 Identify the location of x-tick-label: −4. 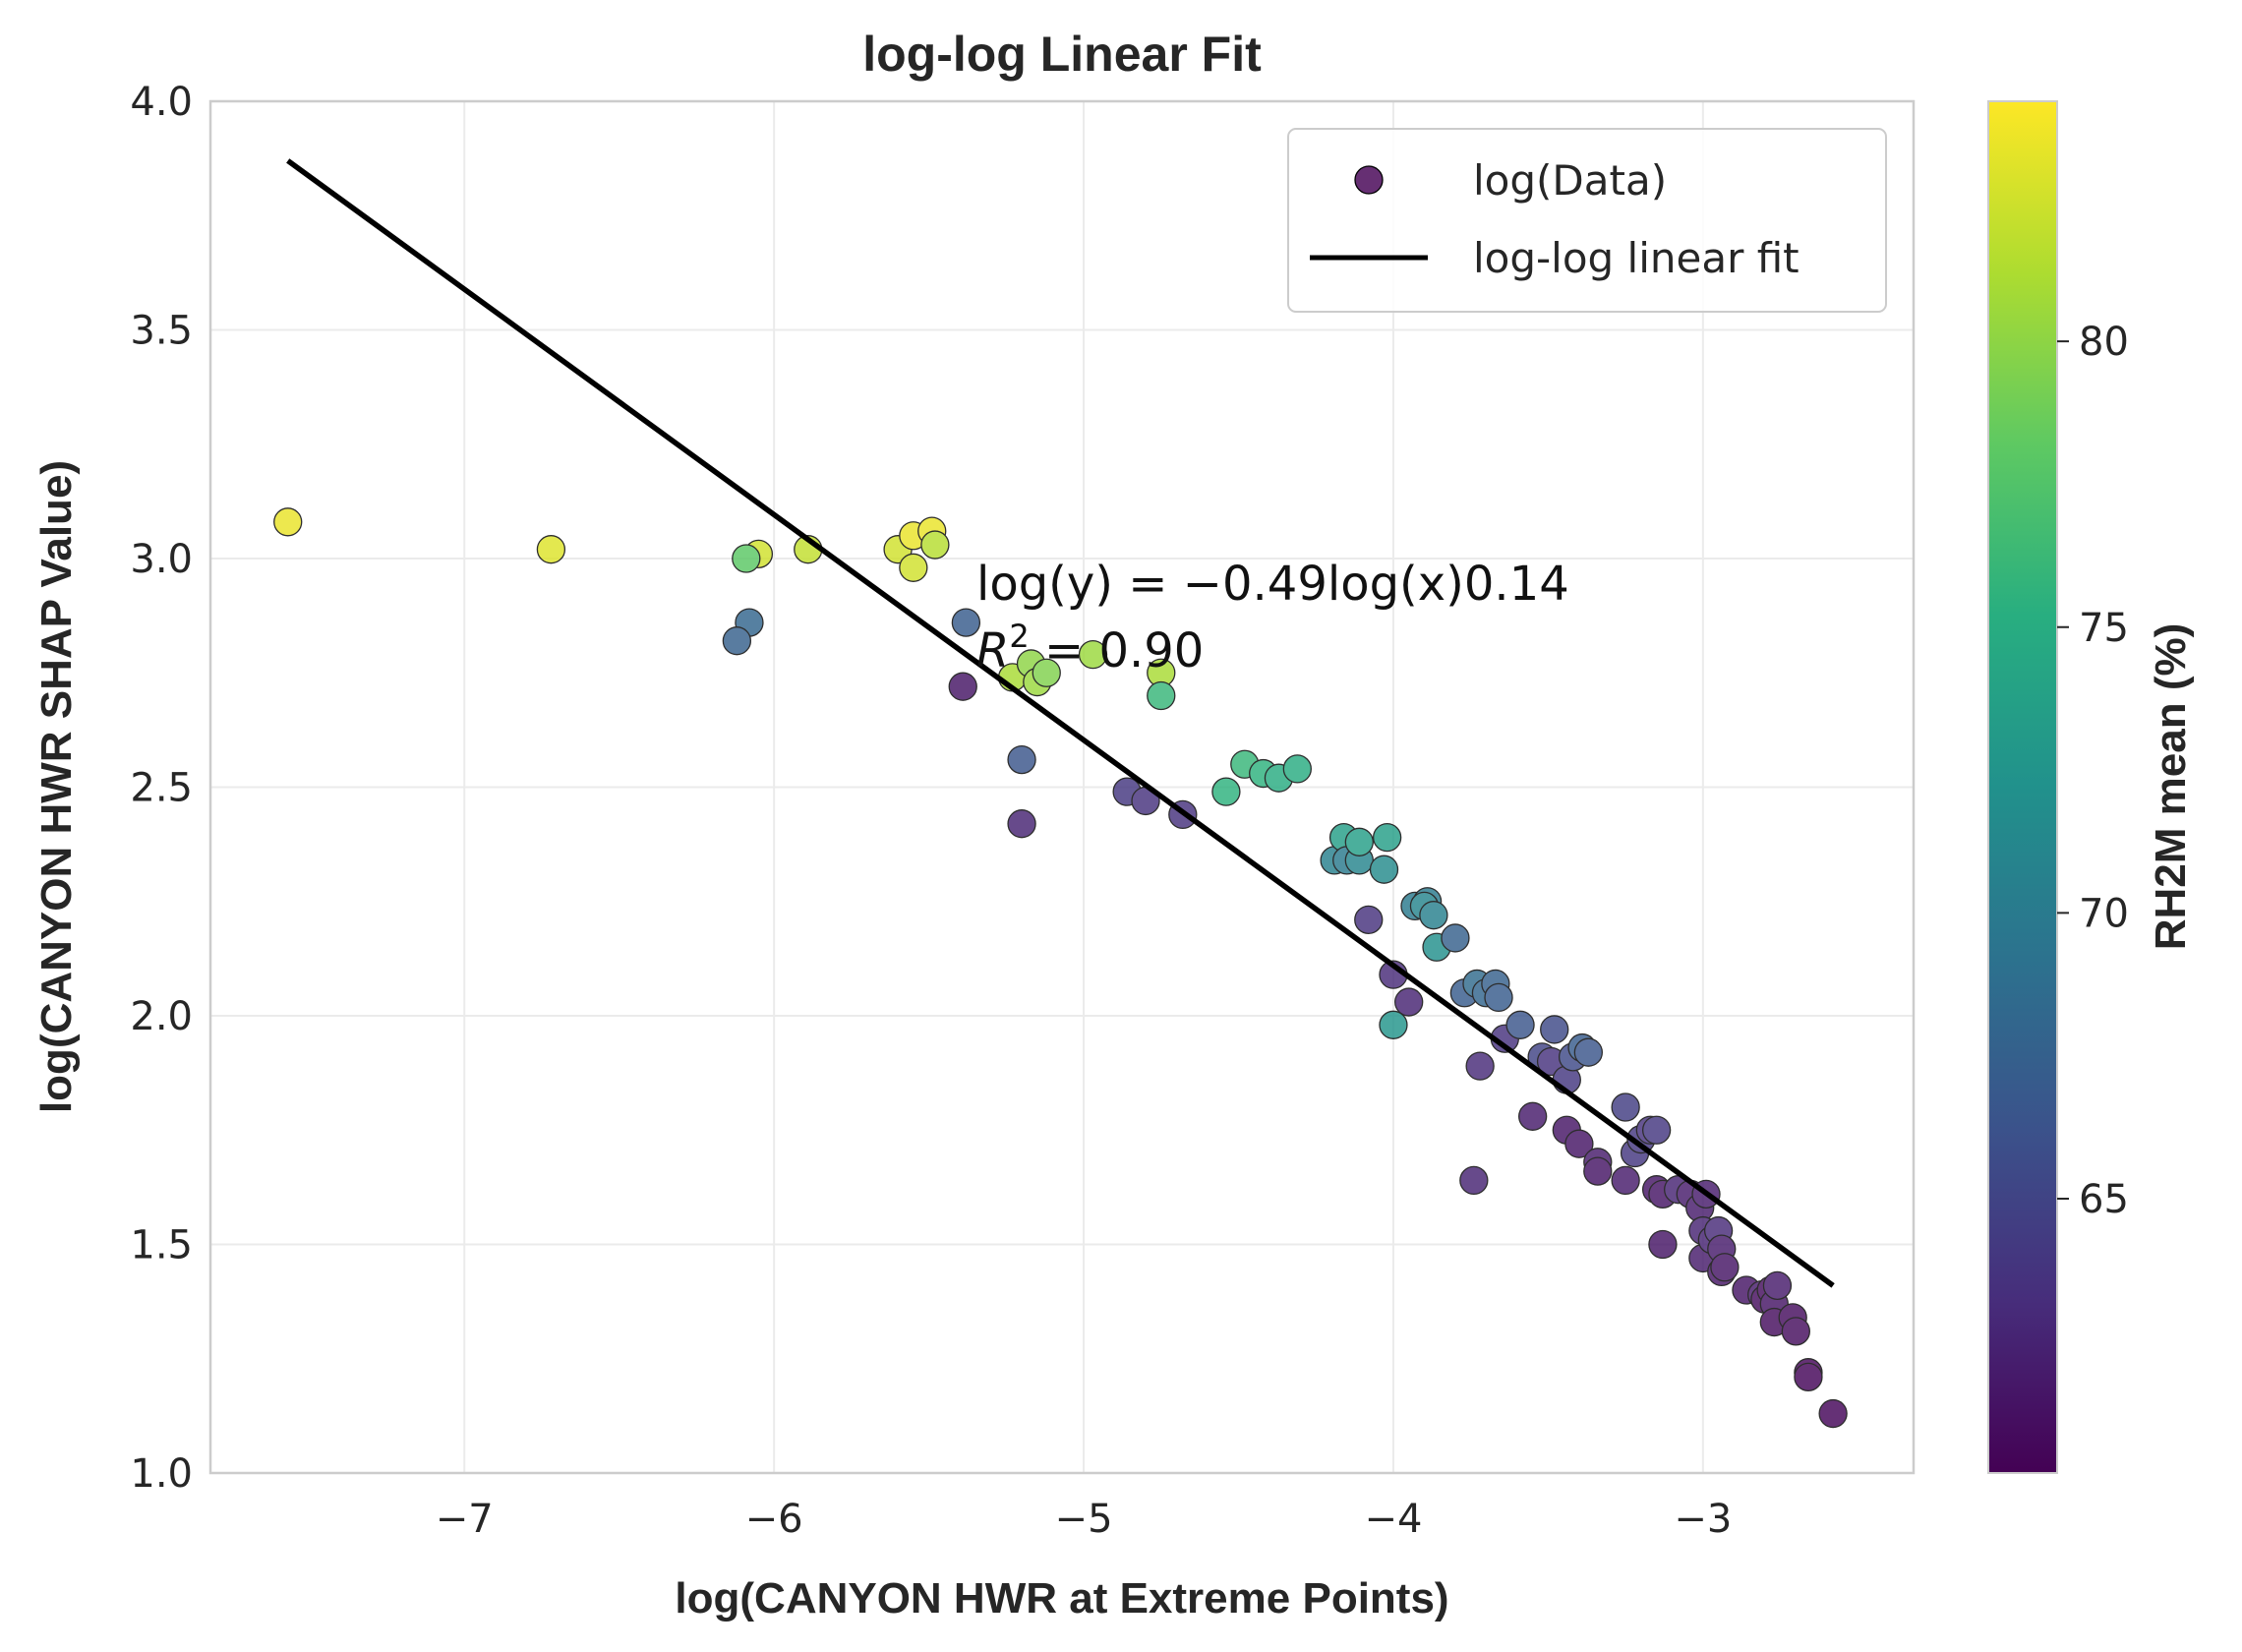
(1393, 1519).